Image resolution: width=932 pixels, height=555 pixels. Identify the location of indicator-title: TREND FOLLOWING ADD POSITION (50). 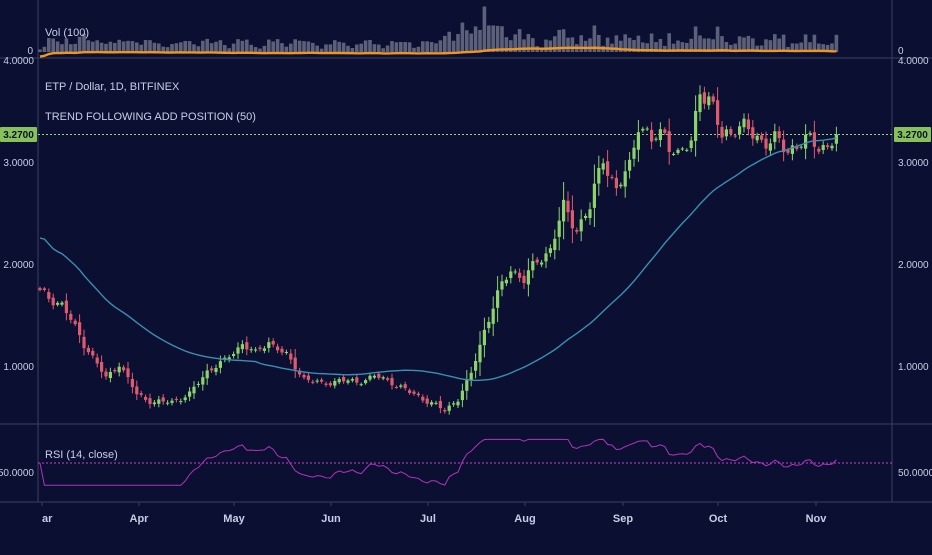
(150, 117).